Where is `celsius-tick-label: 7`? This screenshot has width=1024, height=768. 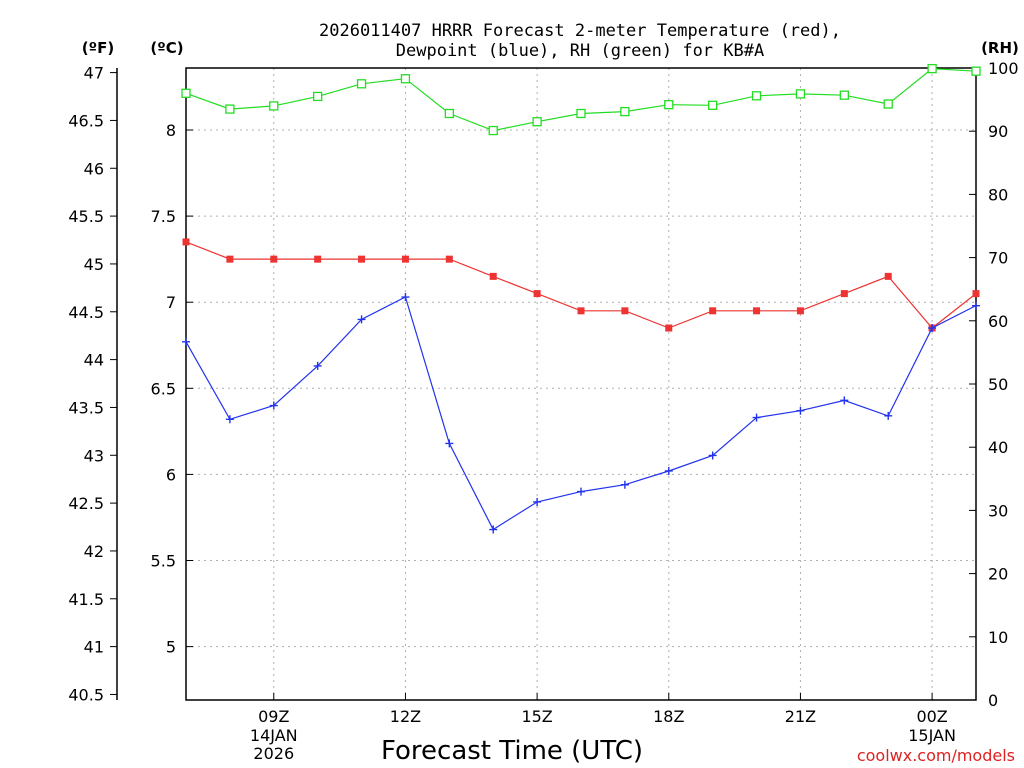 celsius-tick-label: 7 is located at coordinates (171, 302).